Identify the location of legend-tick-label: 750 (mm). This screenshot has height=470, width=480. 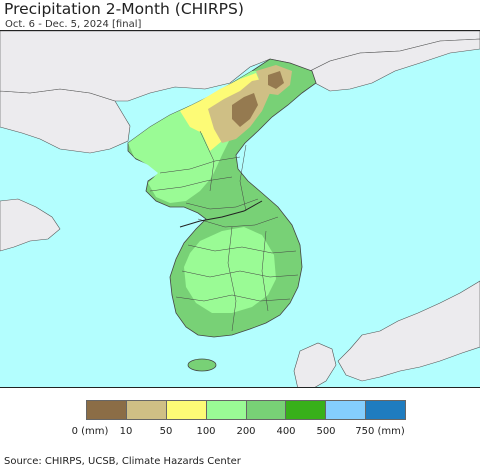
(380, 431).